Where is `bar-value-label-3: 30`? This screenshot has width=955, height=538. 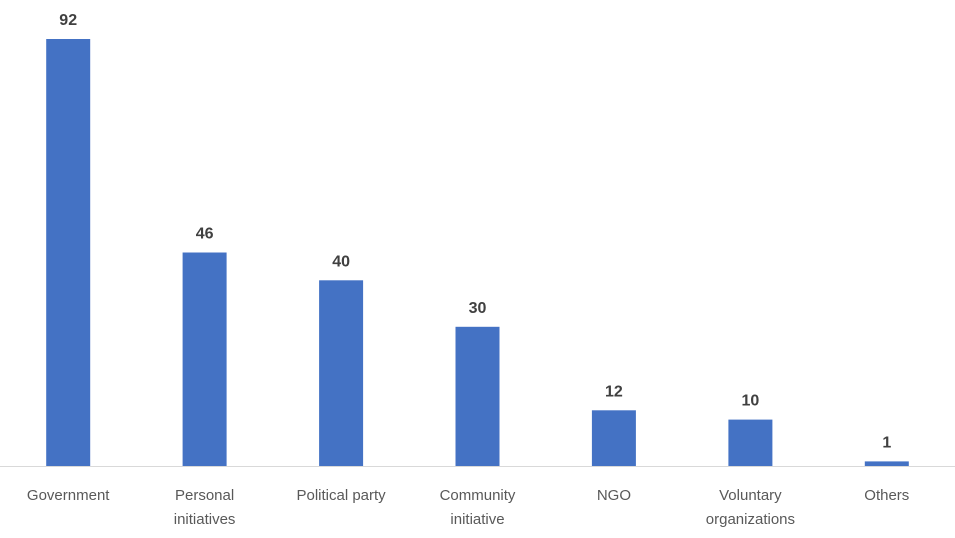
bar-value-label-3: 30 is located at coordinates (478, 308).